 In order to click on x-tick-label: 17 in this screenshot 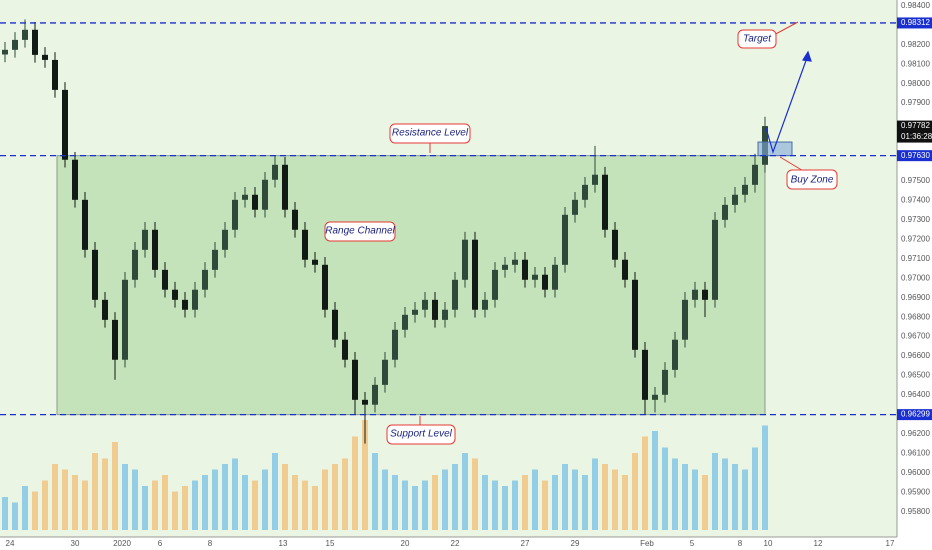, I will do `click(890, 543)`.